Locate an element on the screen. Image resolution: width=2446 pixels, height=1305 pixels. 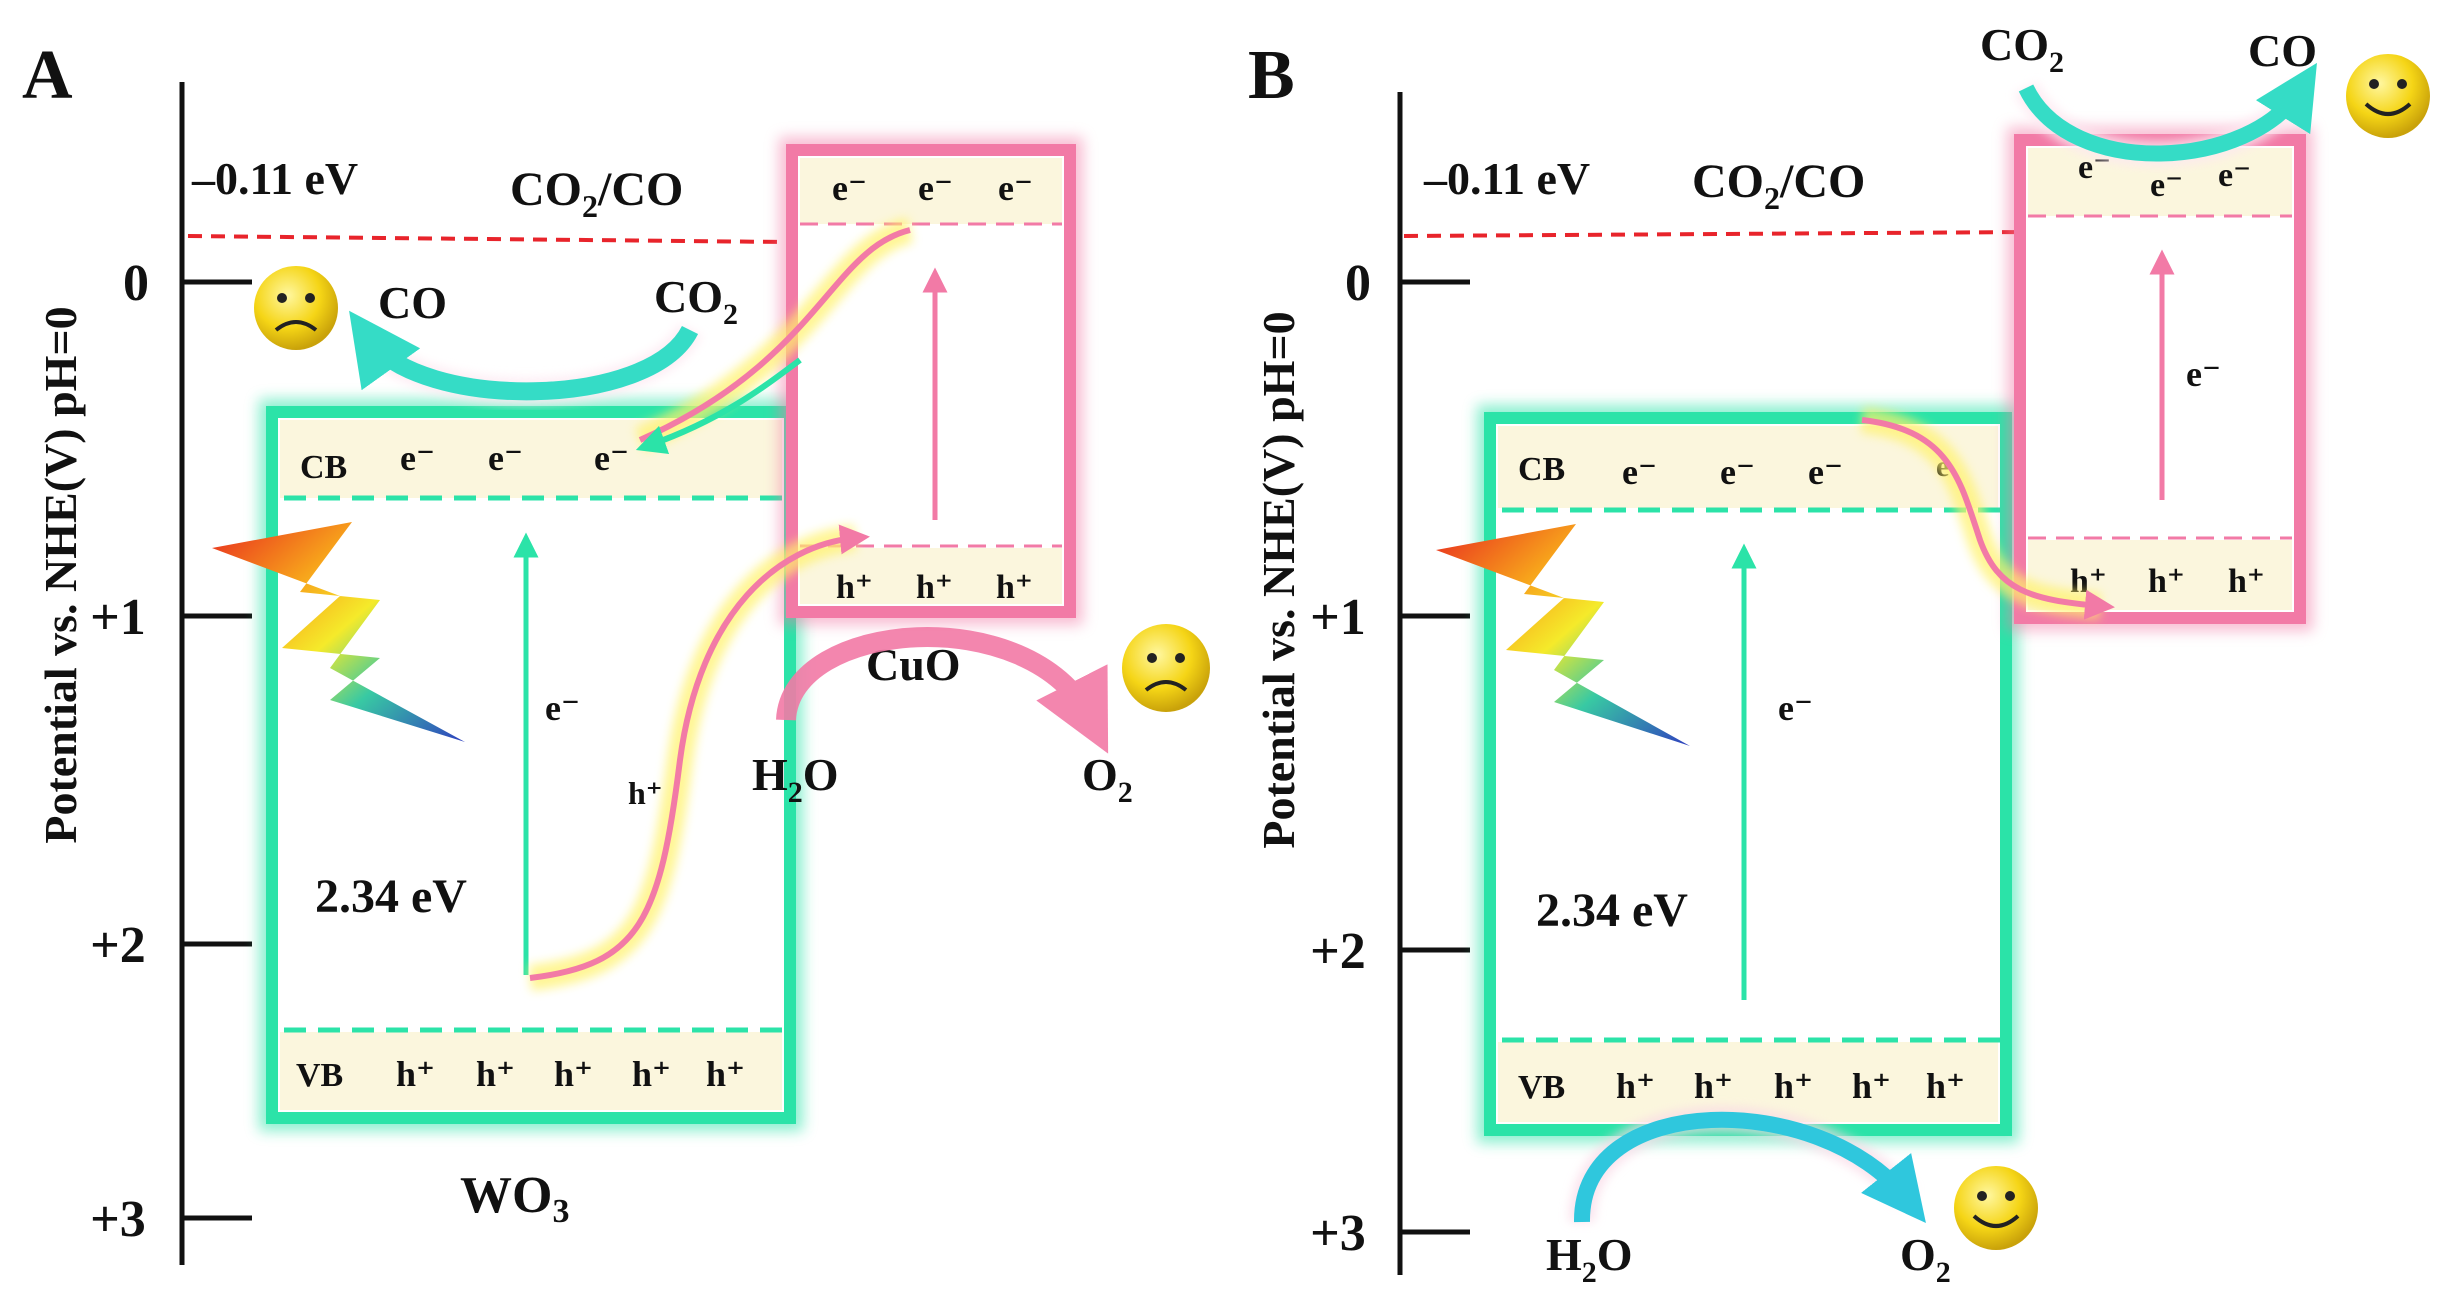
cuo-cb-fill is located at coordinates (931, 191).